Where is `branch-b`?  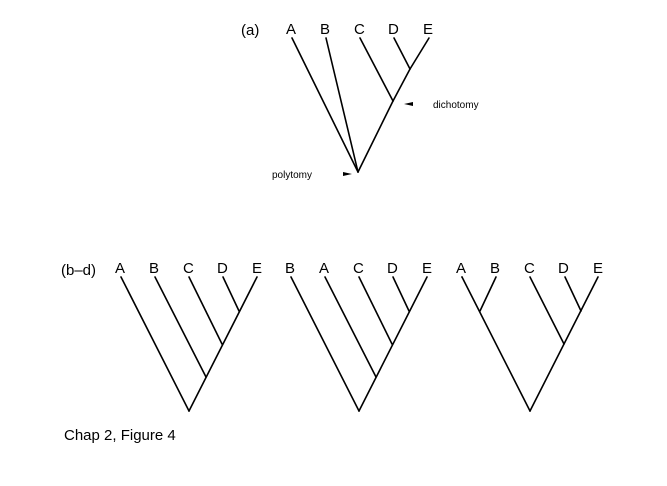
branch-b is located at coordinates (342, 105).